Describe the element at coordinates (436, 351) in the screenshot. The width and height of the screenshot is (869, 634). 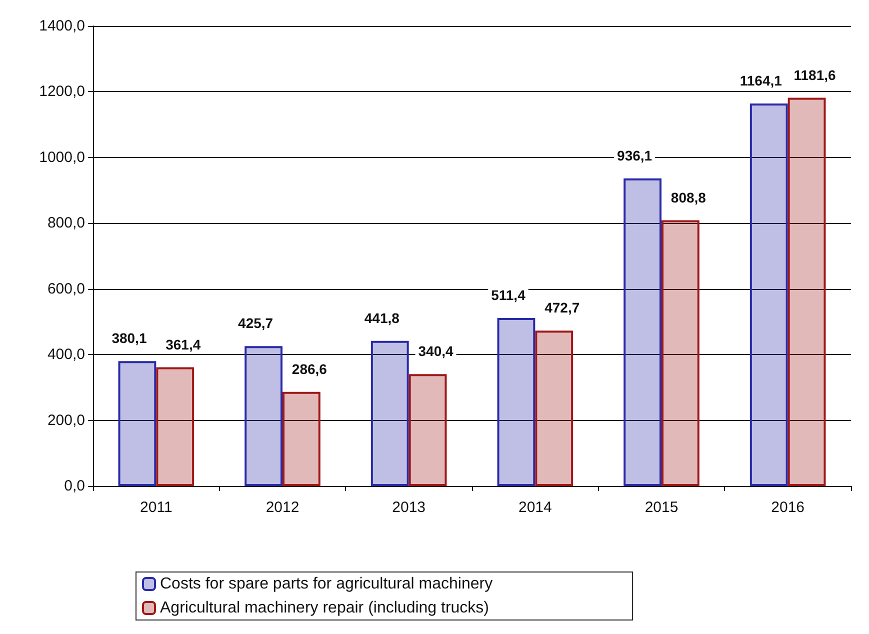
I see `data-label: 340,4` at that location.